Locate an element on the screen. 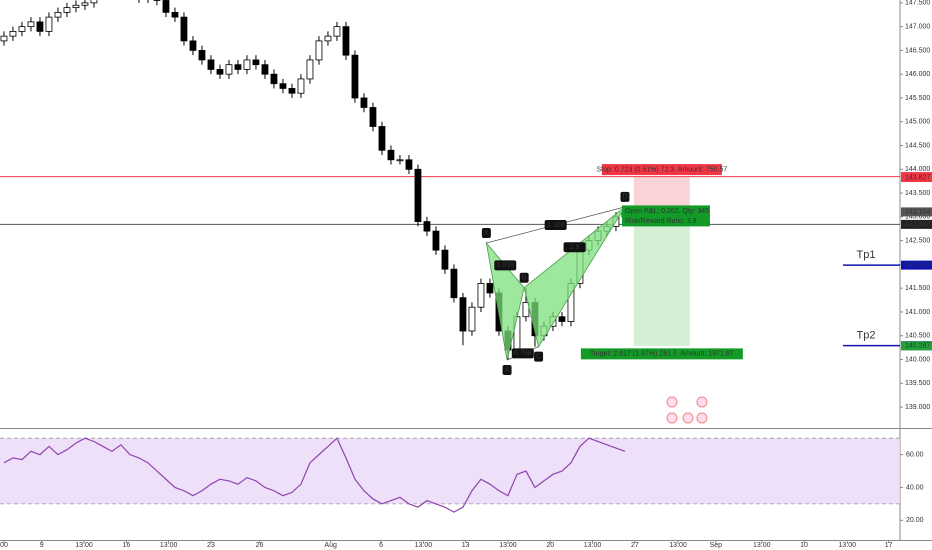  x-tick-label: 17 is located at coordinates (889, 545).